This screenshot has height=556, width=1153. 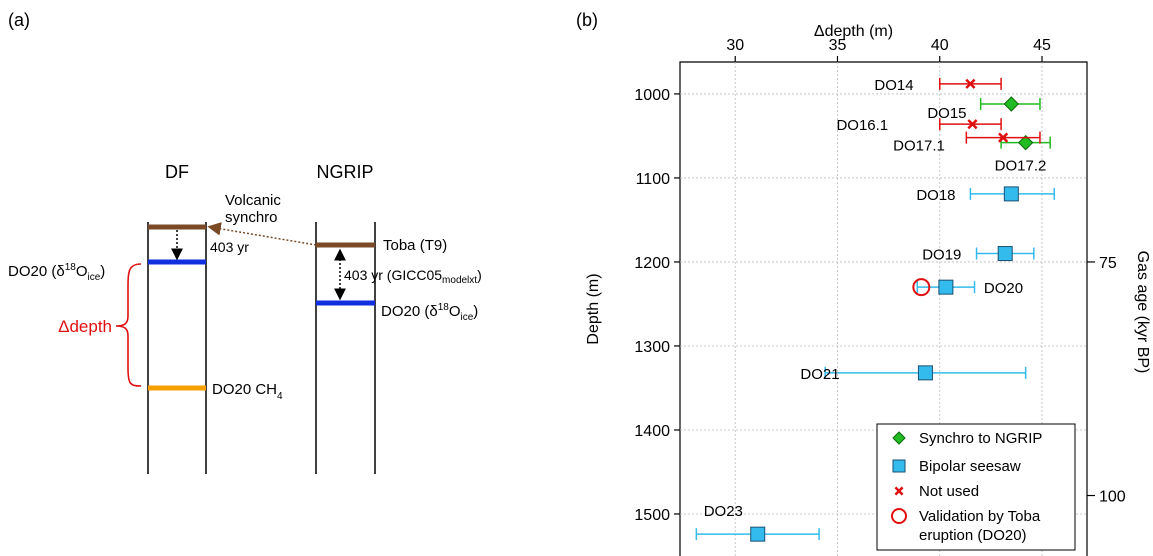 What do you see at coordinates (652, 263) in the screenshot?
I see `y-tick-label: 1200` at bounding box center [652, 263].